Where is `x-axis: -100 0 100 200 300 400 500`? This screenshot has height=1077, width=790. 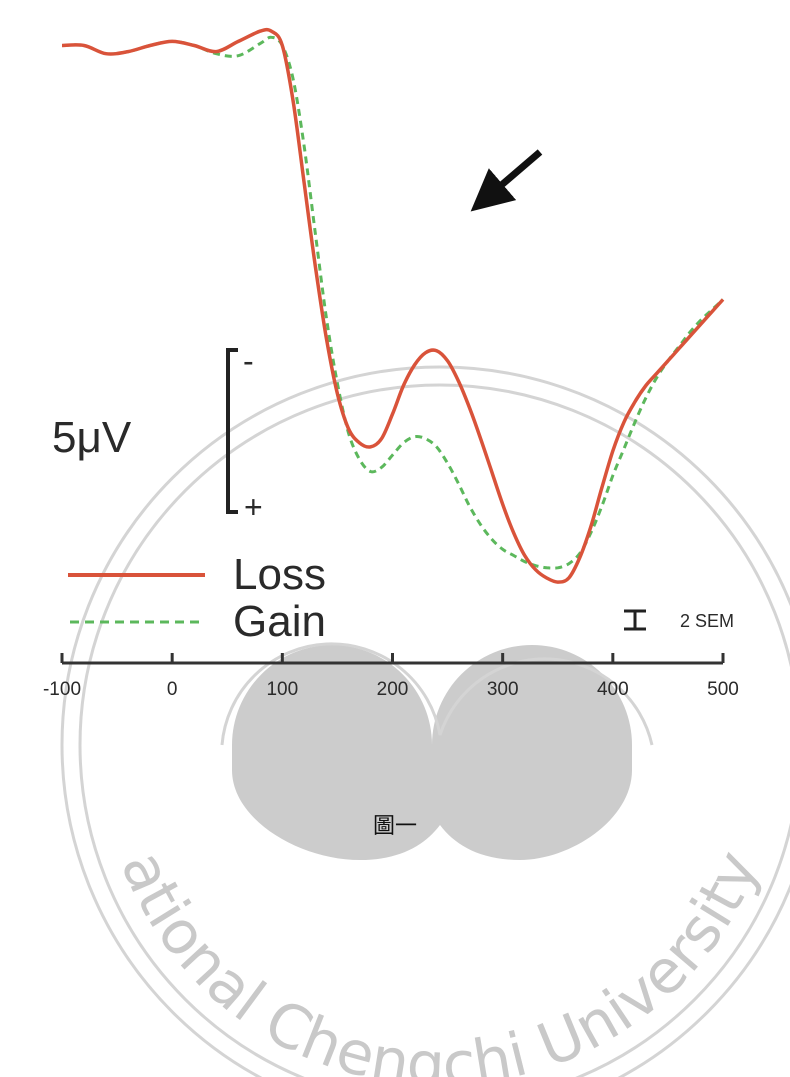
x-axis: -100 0 100 200 300 400 500 is located at coordinates (391, 676).